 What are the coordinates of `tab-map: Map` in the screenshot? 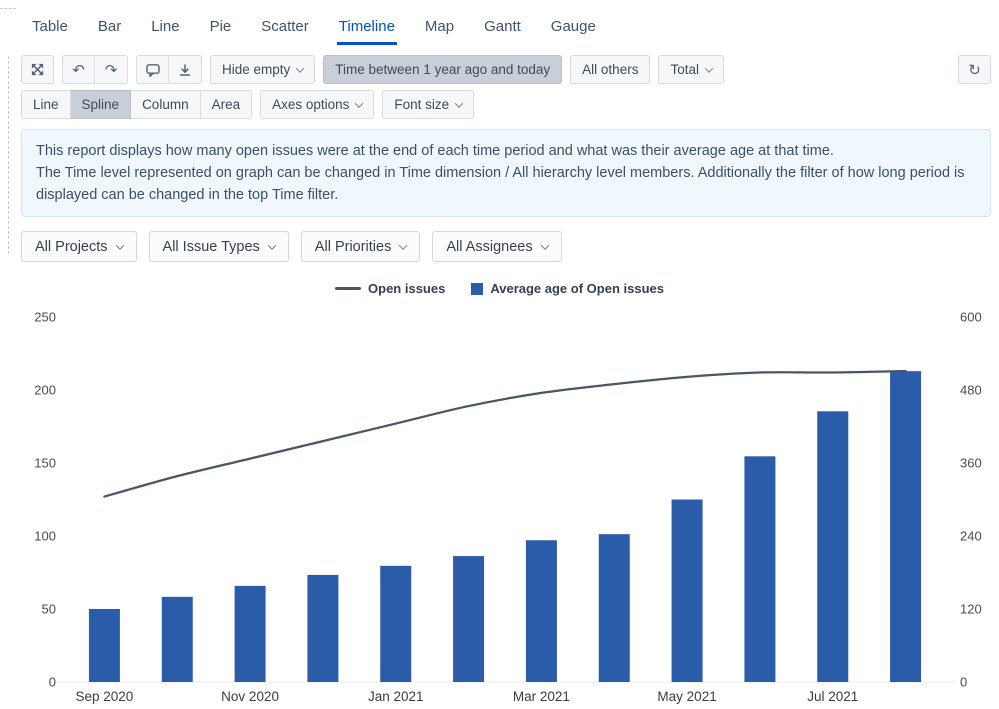 It's located at (439, 26).